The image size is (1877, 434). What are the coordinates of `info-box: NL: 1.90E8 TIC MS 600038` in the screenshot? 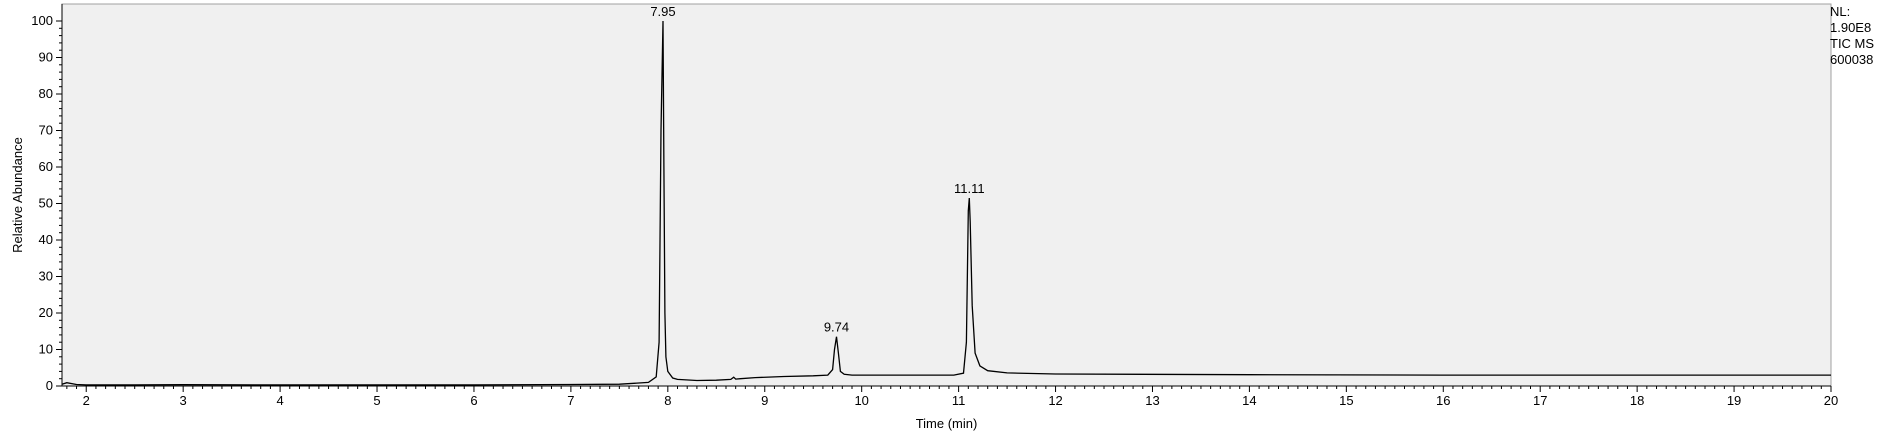 It's located at (1852, 36).